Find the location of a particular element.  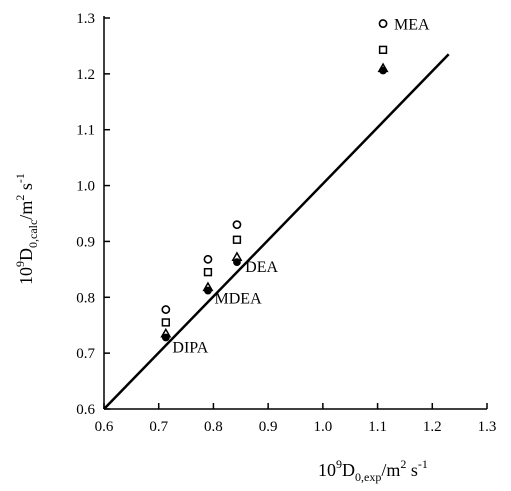

x-tick-label: 0.8 is located at coordinates (213, 427).